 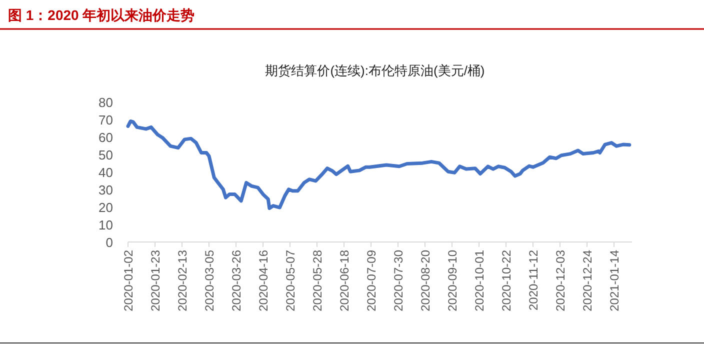 I want to click on y-tick-label: 0, so click(x=109, y=242).